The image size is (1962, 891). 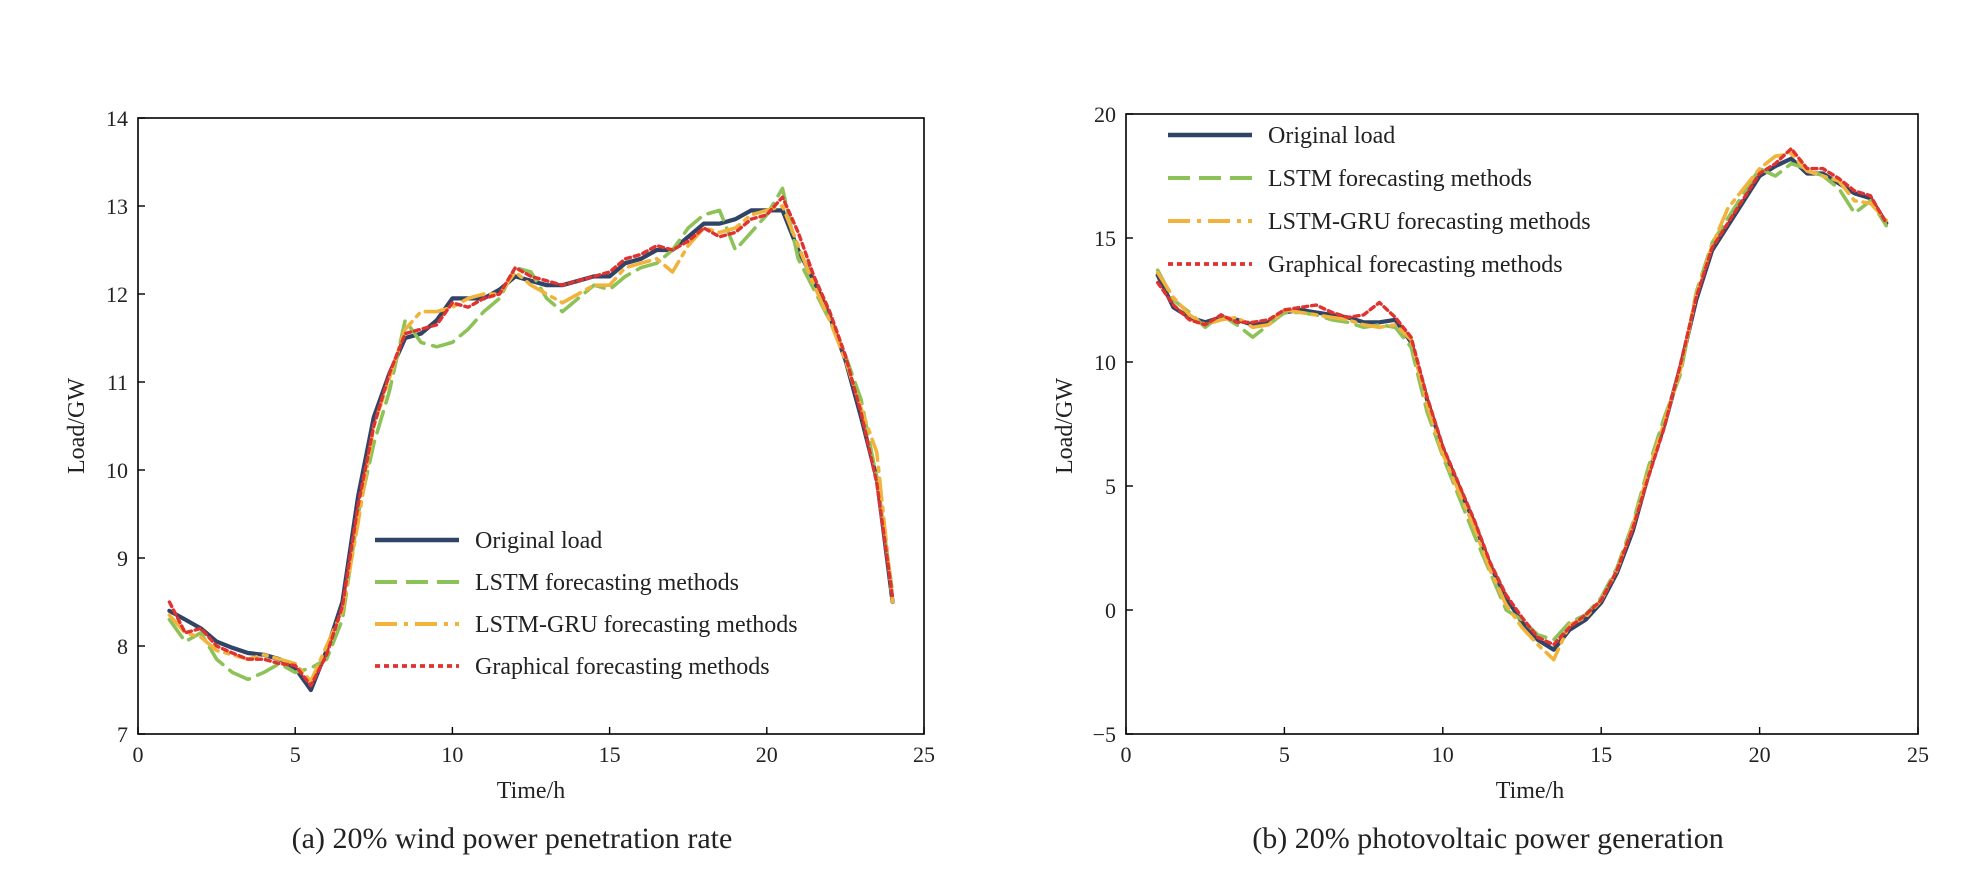 I want to click on chart-b-xlabel: Time/h, so click(x=1530, y=791).